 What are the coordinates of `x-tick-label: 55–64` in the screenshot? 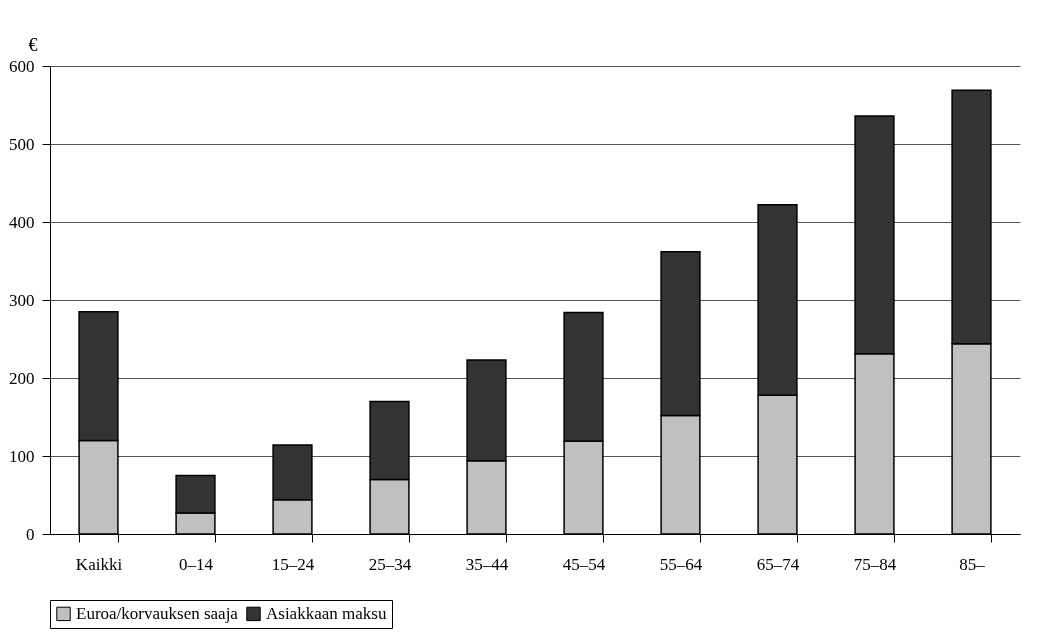 It's located at (681, 564).